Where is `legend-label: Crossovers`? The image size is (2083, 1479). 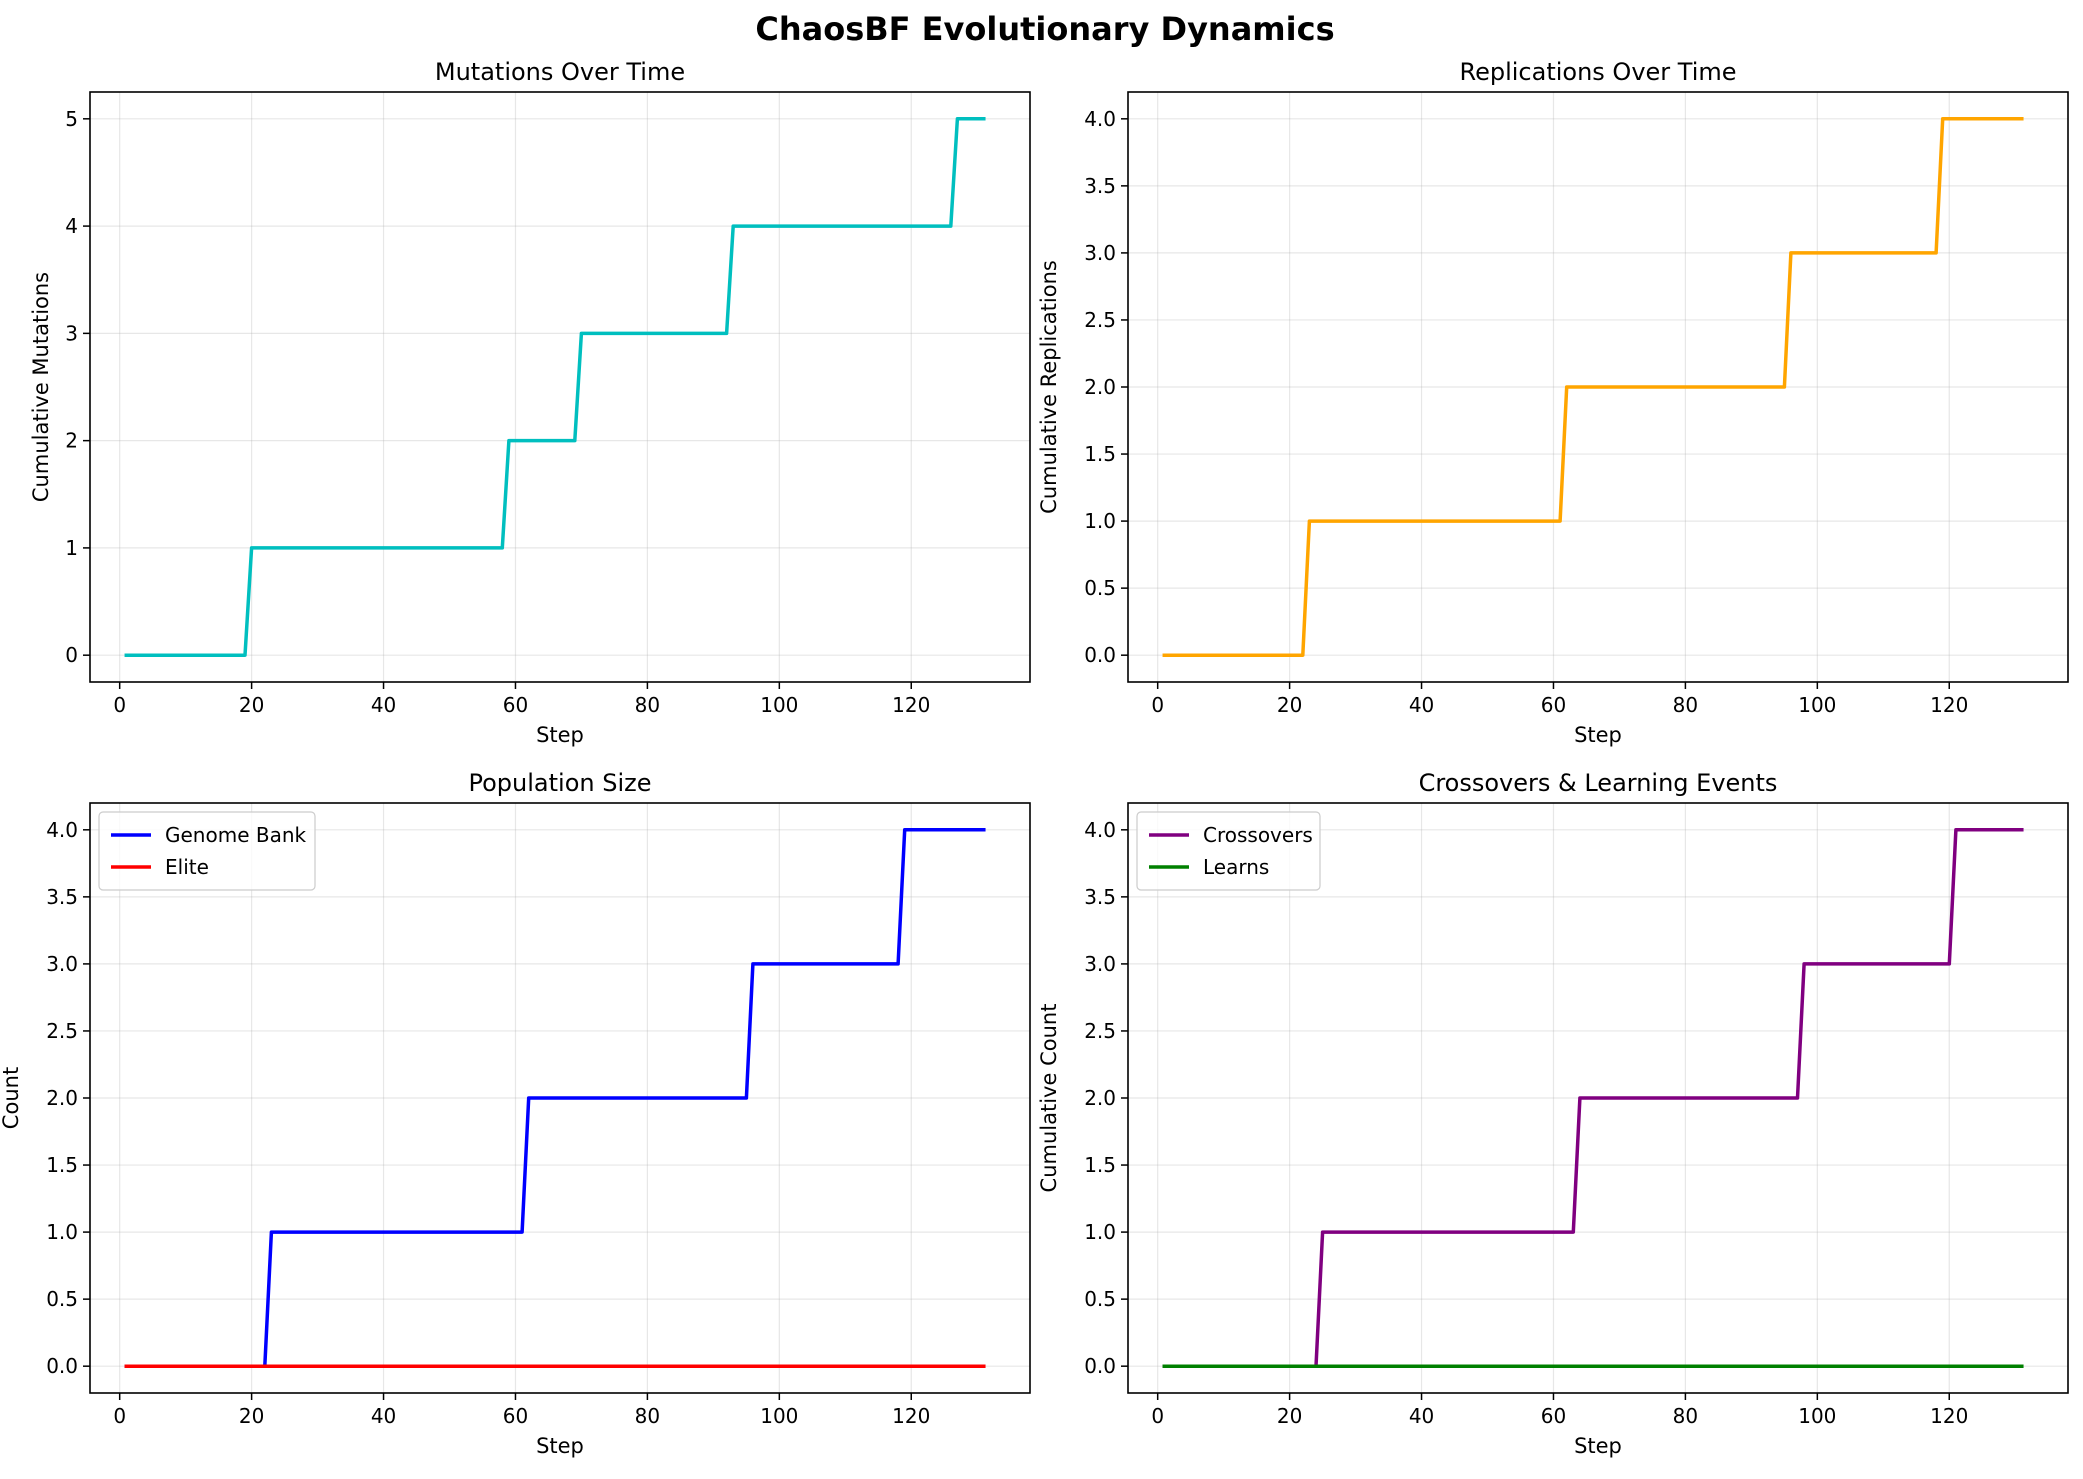 legend-label: Crossovers is located at coordinates (1258, 835).